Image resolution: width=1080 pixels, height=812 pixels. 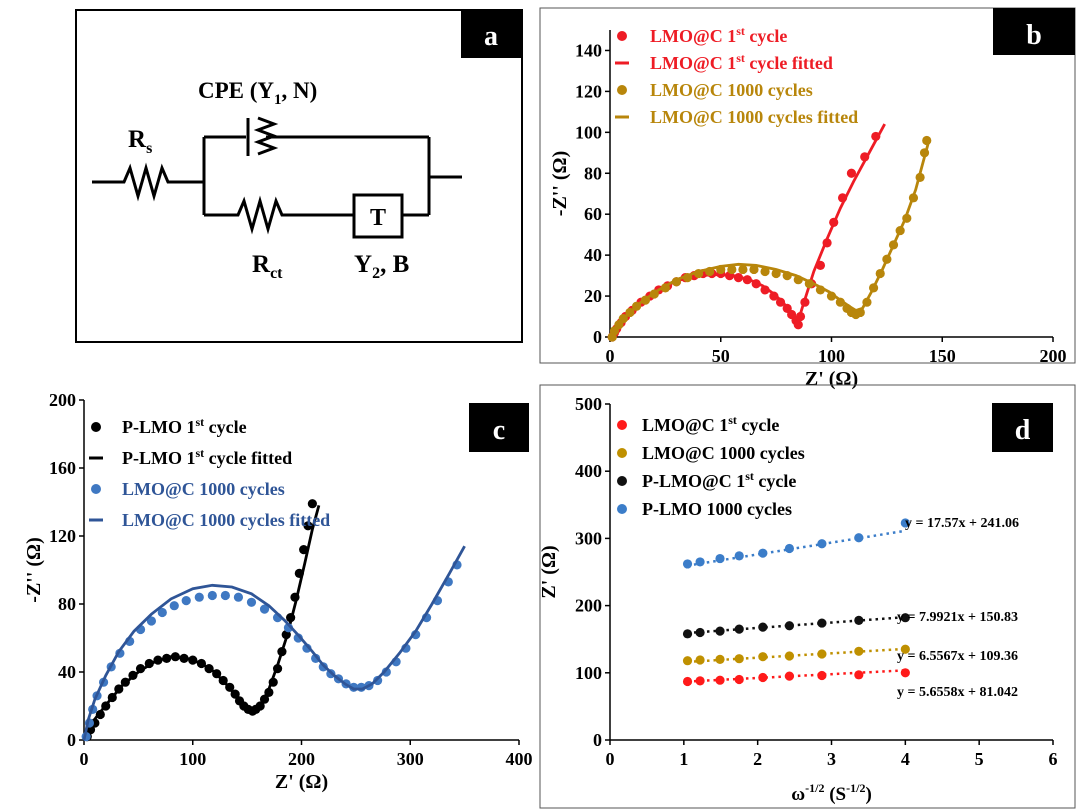 I want to click on y-tick-label: 20, so click(x=593, y=296).